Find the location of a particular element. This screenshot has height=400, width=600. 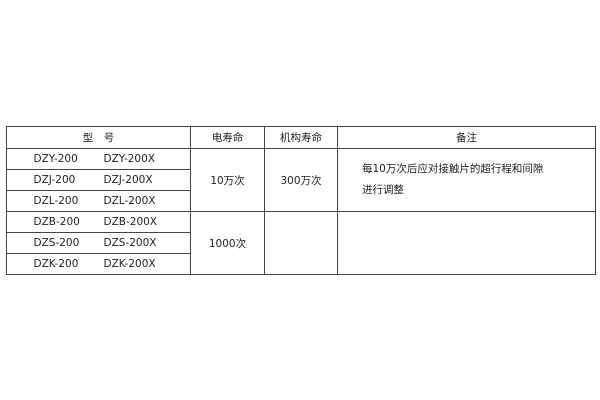

model-cell: DZB-200 DZB-200X is located at coordinates (98, 222).